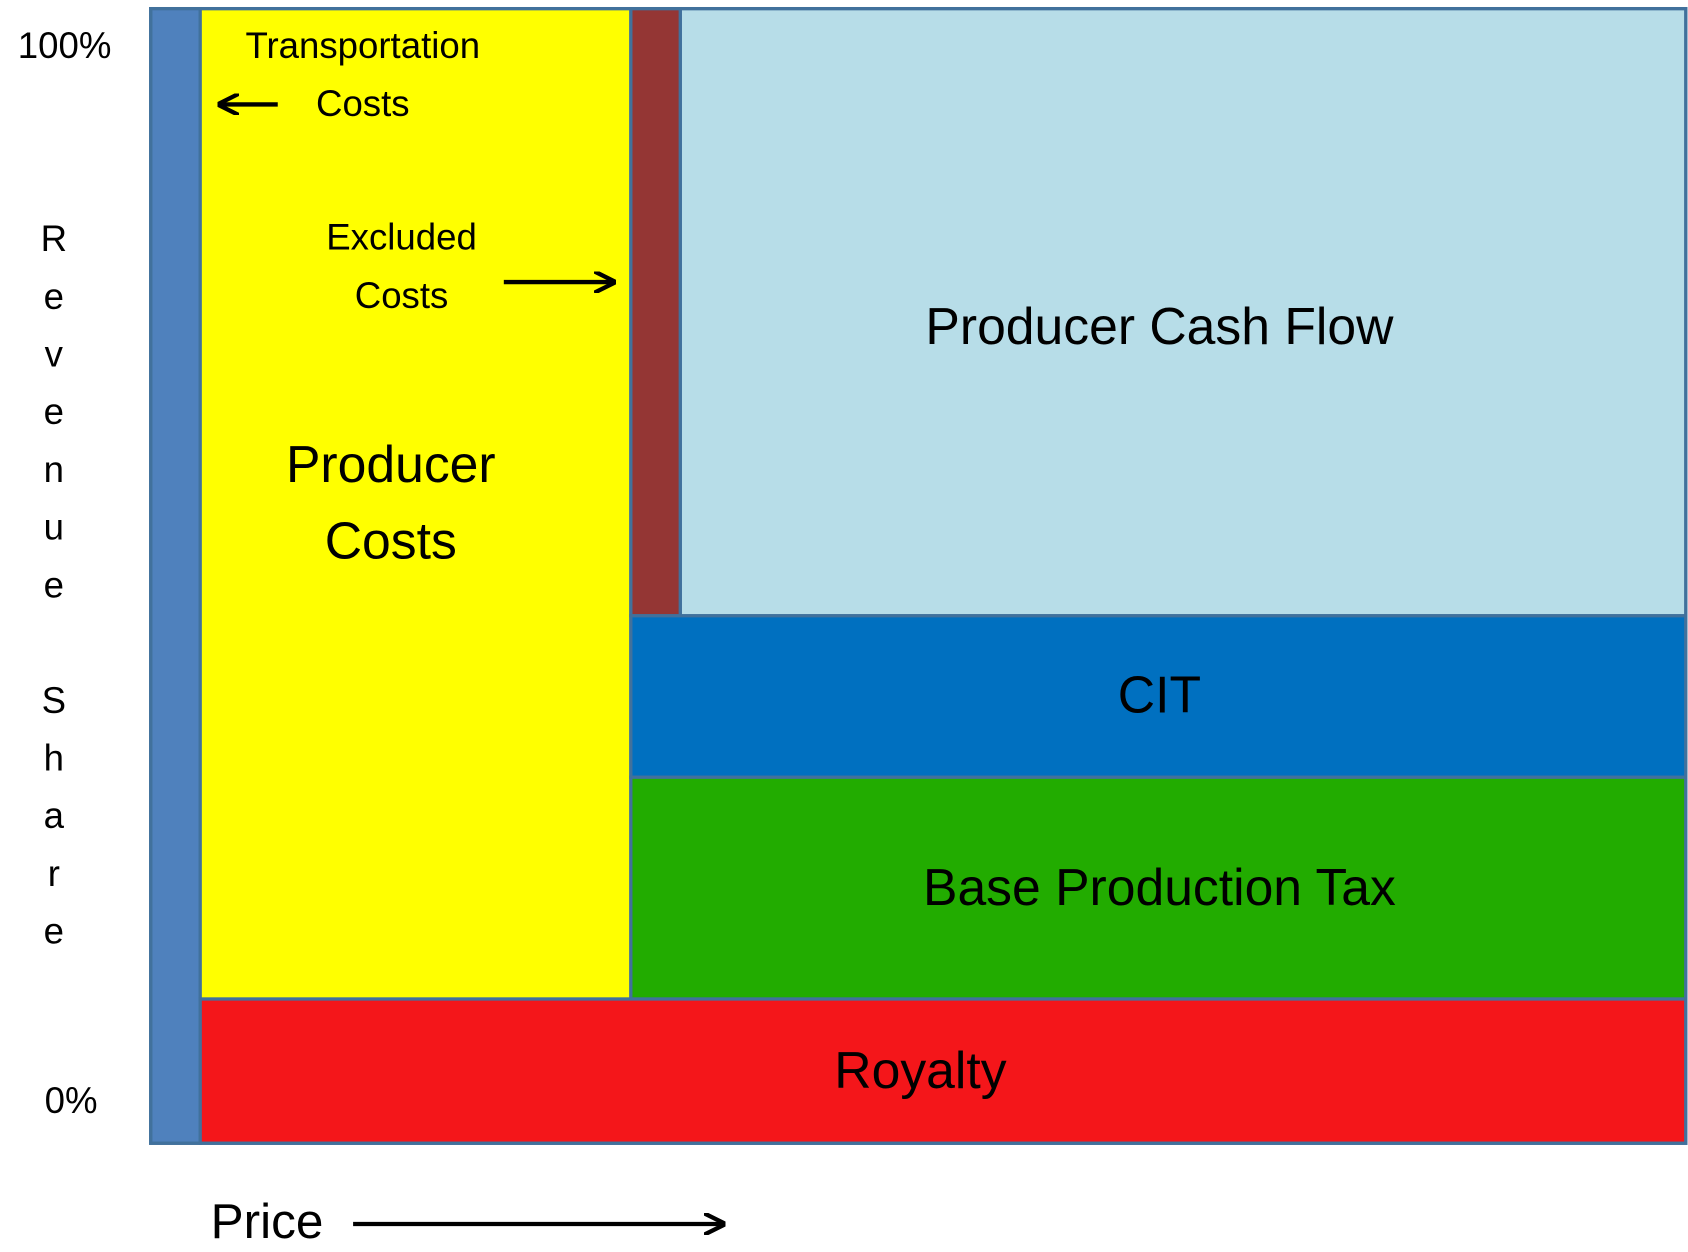 Image resolution: width=1688 pixels, height=1252 pixels. What do you see at coordinates (54, 699) in the screenshot?
I see `y-axis-letter: S` at bounding box center [54, 699].